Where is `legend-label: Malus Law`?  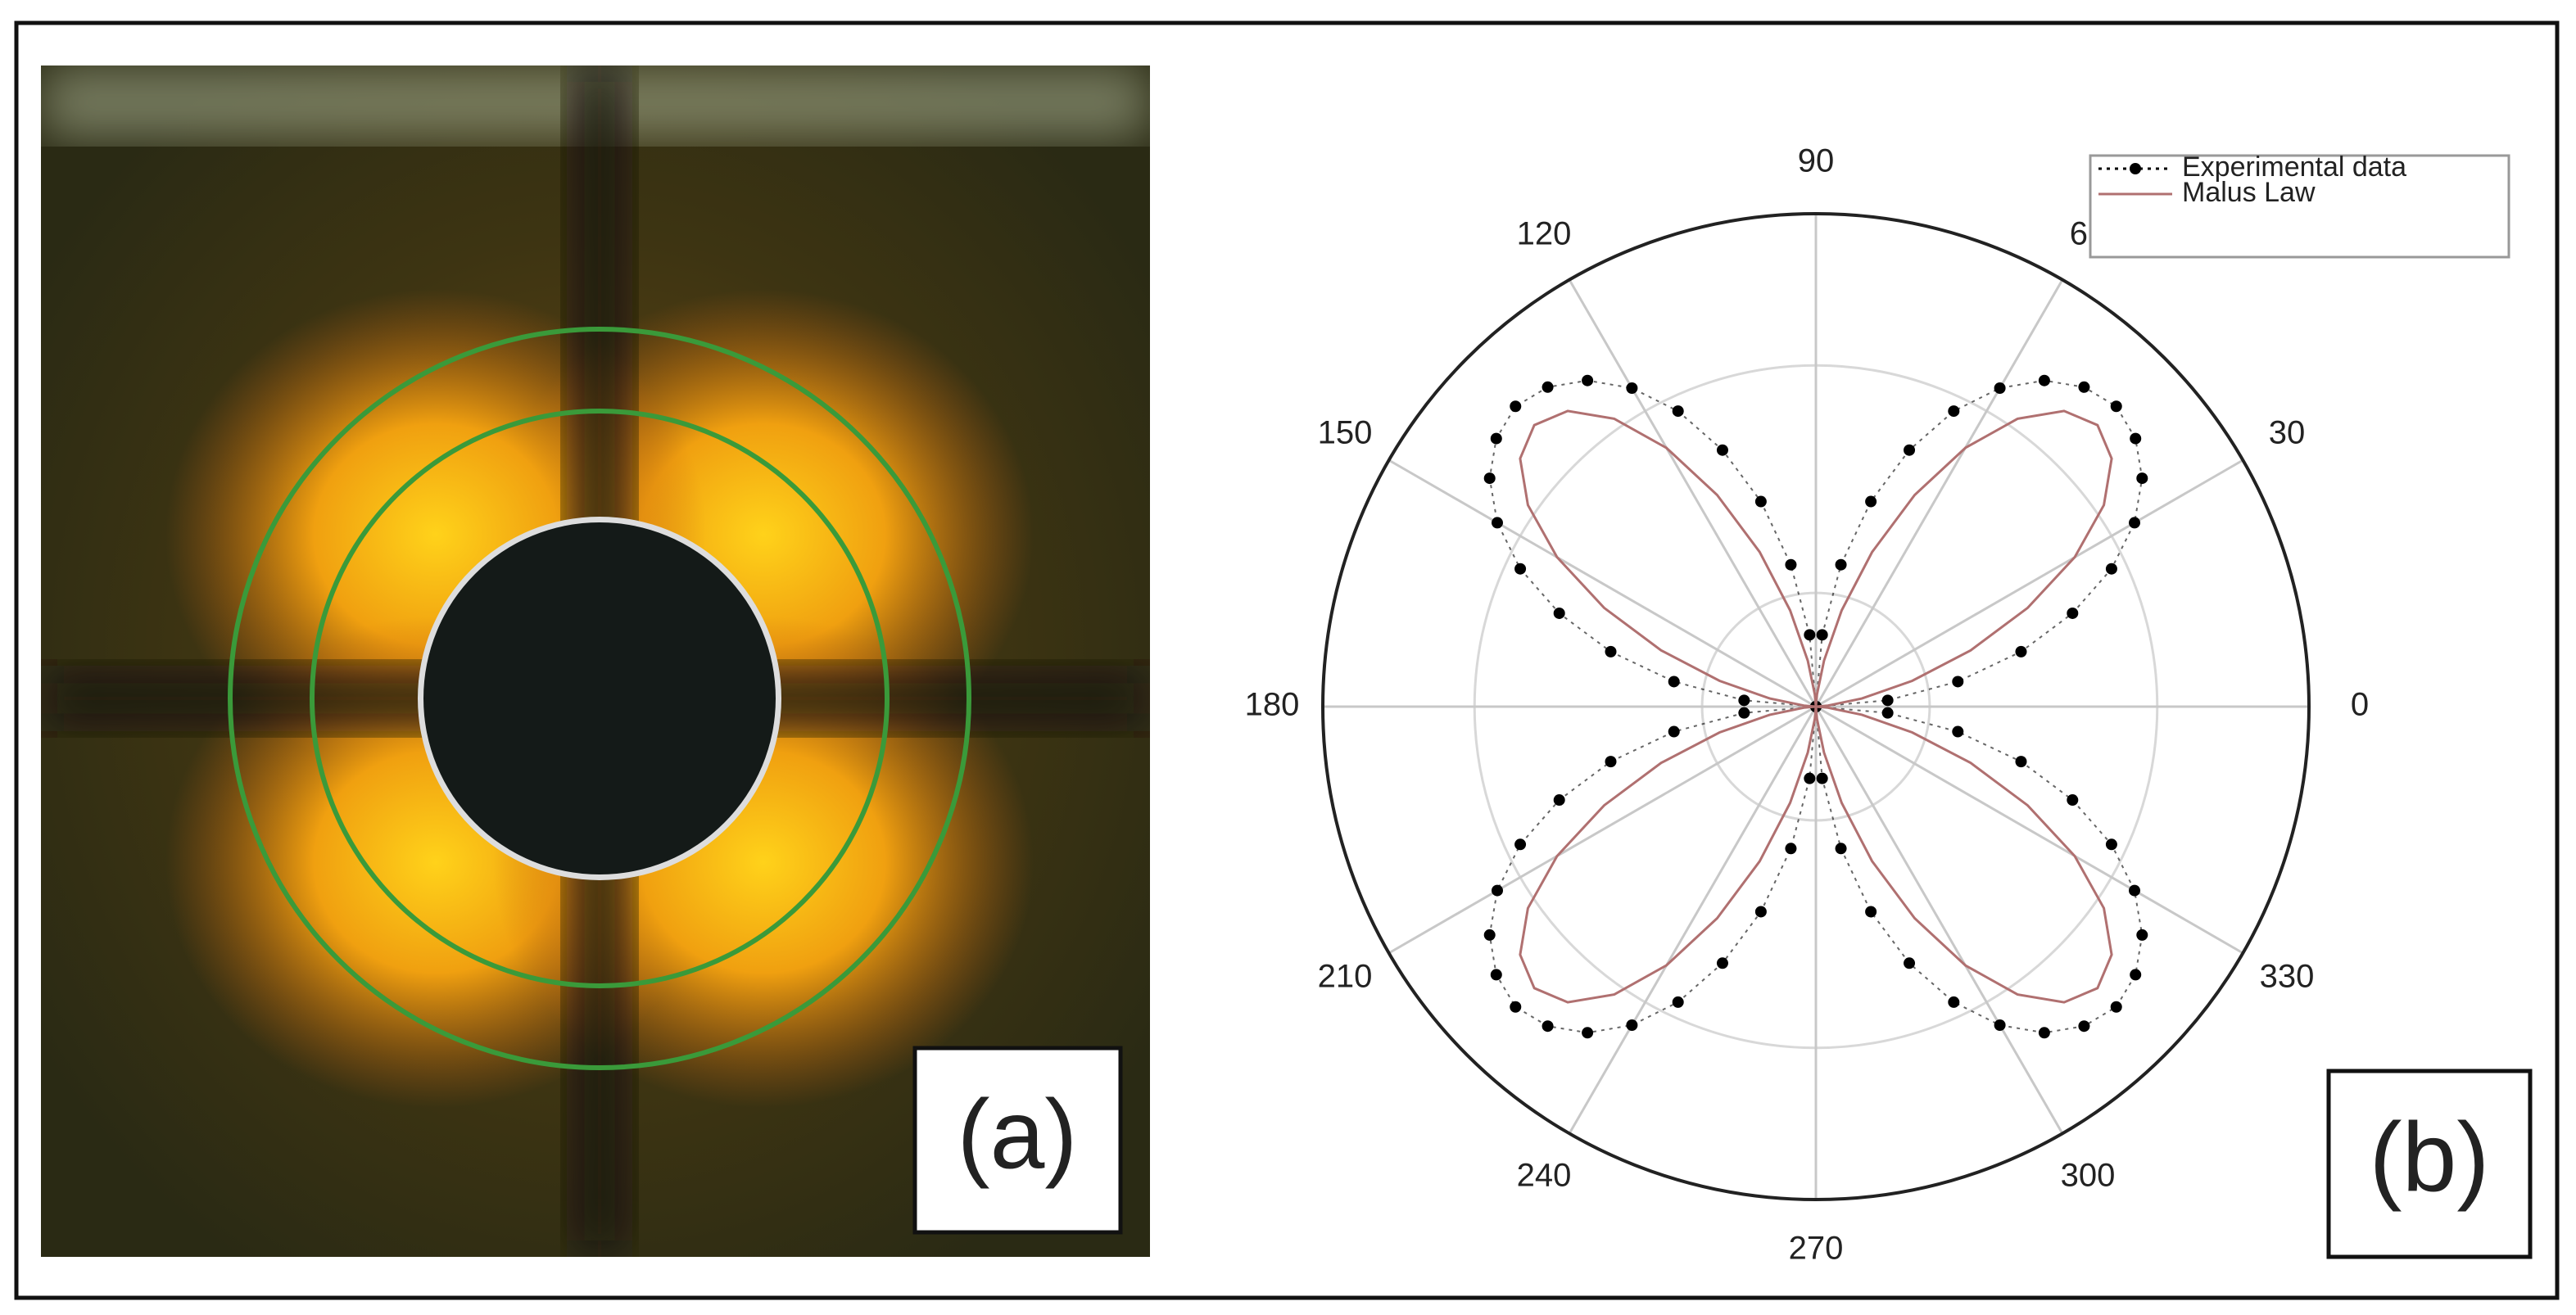 legend-label: Malus Law is located at coordinates (2249, 192).